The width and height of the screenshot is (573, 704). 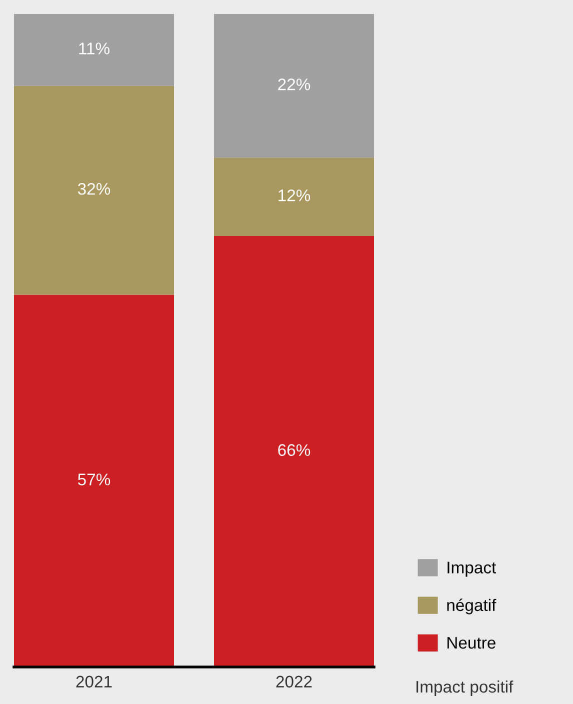 I want to click on data-label: 32%, so click(x=94, y=188).